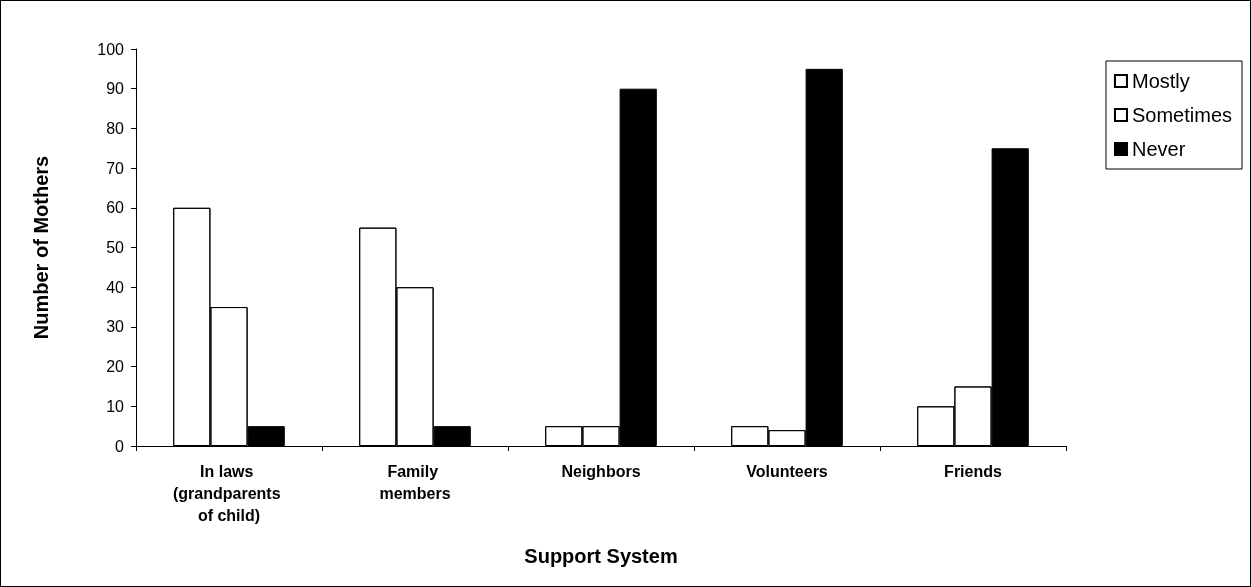 Image resolution: width=1251 pixels, height=587 pixels. I want to click on y-tick-label: 10, so click(115, 406).